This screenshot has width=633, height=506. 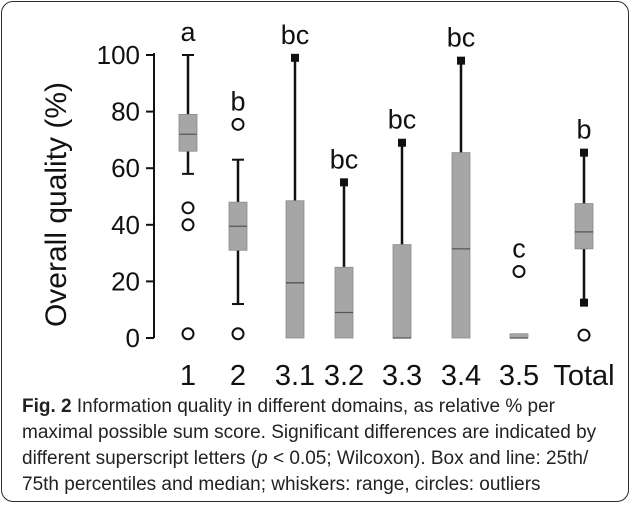 I want to click on group-2-significance-letter: b, so click(x=237, y=101).